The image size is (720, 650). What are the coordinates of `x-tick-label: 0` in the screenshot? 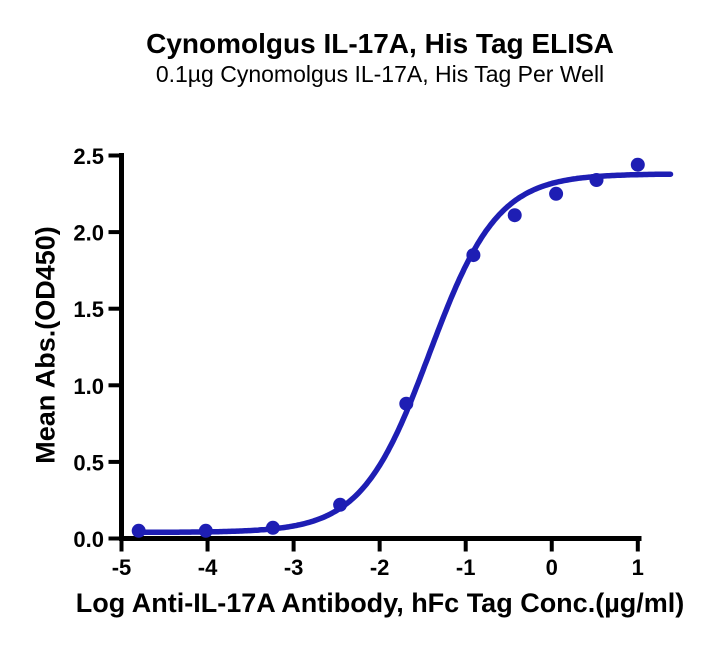 It's located at (552, 567).